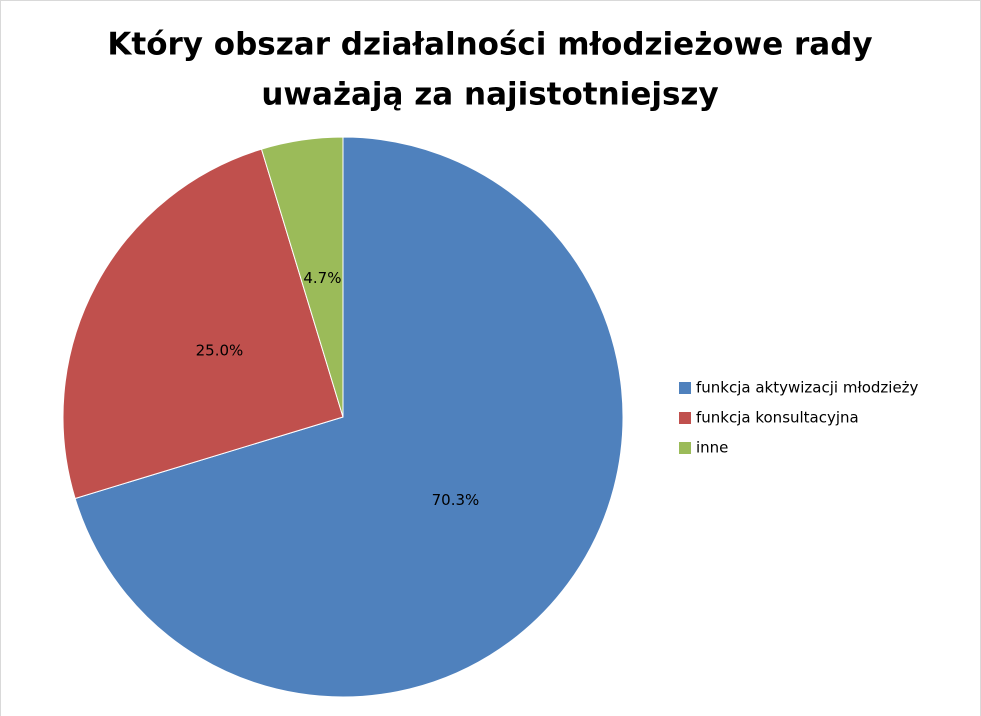 The height and width of the screenshot is (716, 981). I want to click on legend-label: funkcja konsultacyjna, so click(777, 418).